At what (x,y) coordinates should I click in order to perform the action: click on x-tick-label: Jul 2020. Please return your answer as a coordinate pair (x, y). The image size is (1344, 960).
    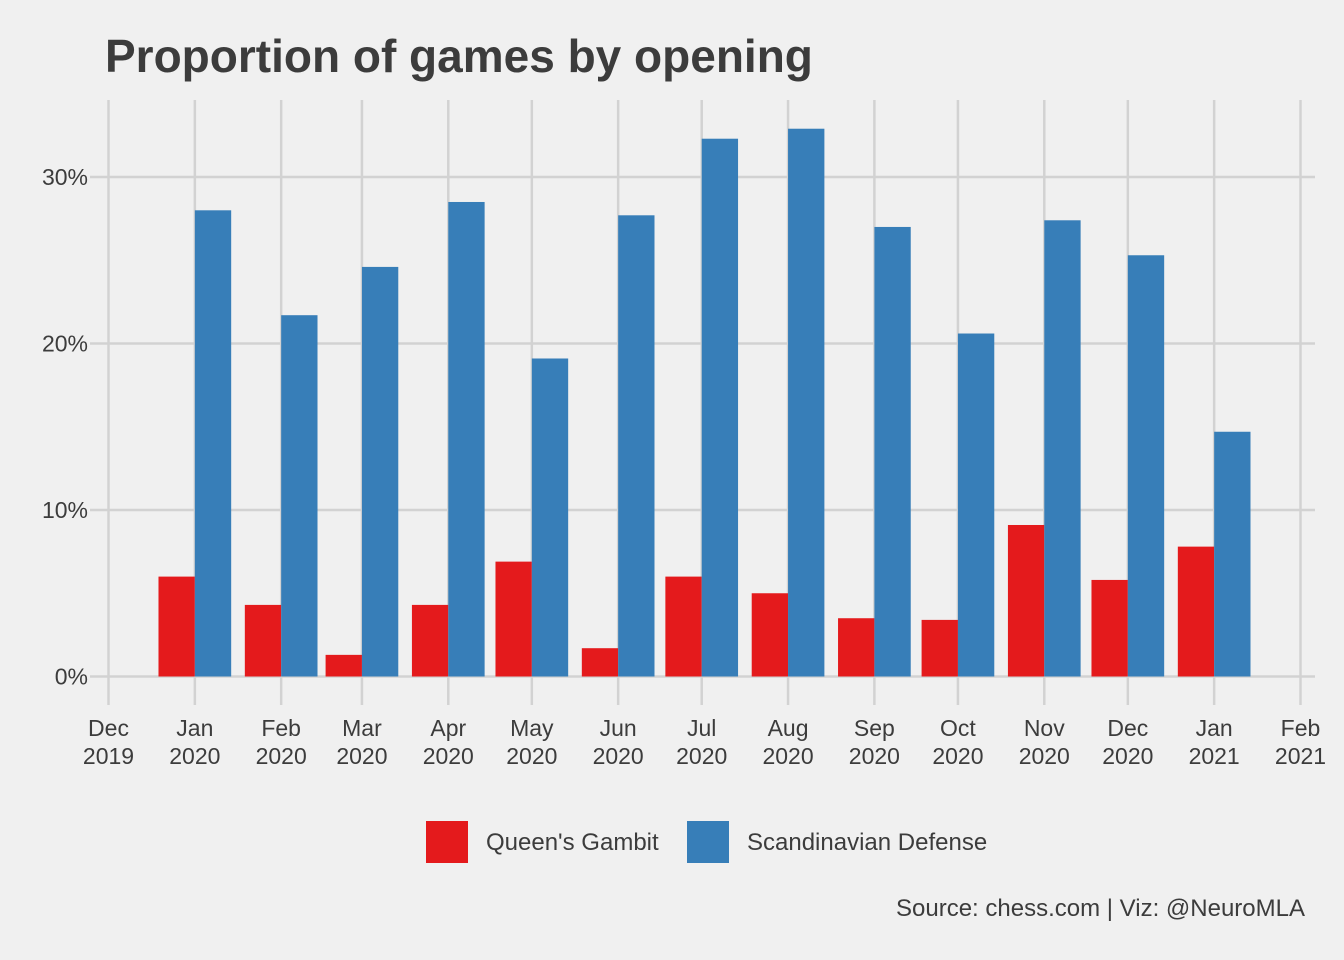
    Looking at the image, I should click on (701, 742).